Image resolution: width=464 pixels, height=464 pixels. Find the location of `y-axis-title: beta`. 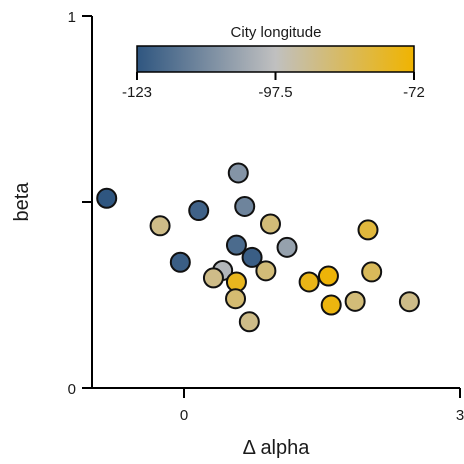

y-axis-title: beta is located at coordinates (22, 202).